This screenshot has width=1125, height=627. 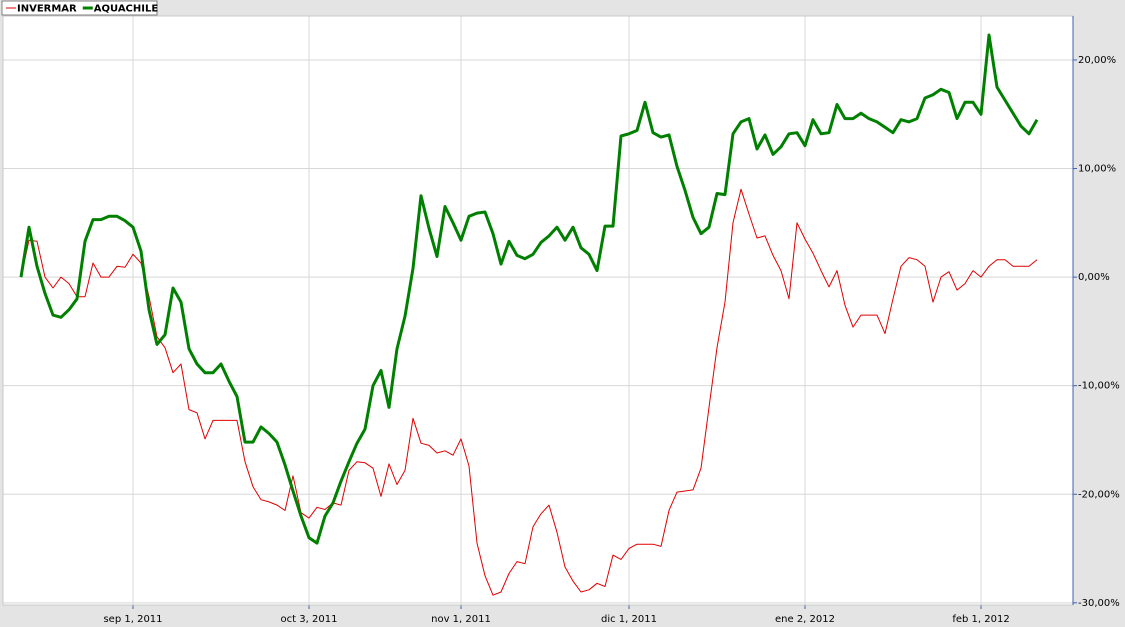 What do you see at coordinates (980, 619) in the screenshot?
I see `x-tick-label: feb 1, 2012` at bounding box center [980, 619].